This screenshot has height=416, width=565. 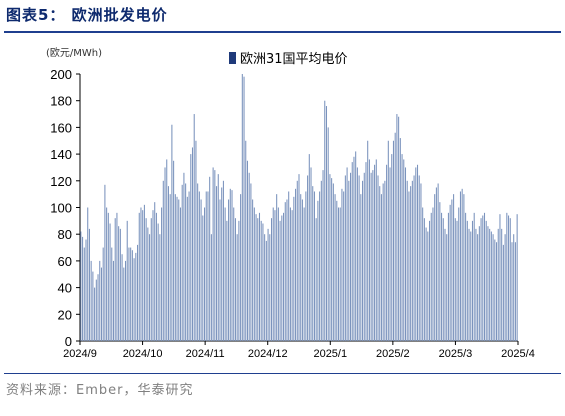 What do you see at coordinates (232, 58) in the screenshot?
I see `legend-swatch` at bounding box center [232, 58].